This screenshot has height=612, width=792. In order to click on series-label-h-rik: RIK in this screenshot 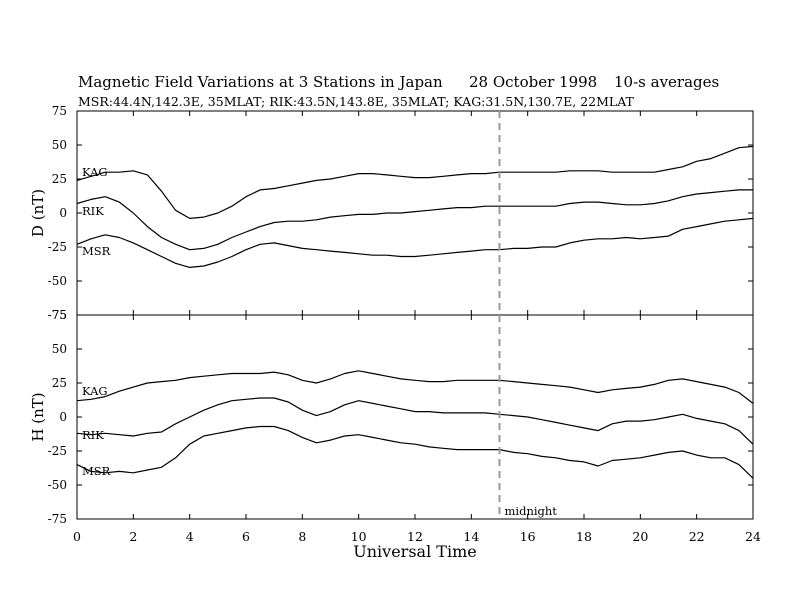, I will do `click(93, 435)`.